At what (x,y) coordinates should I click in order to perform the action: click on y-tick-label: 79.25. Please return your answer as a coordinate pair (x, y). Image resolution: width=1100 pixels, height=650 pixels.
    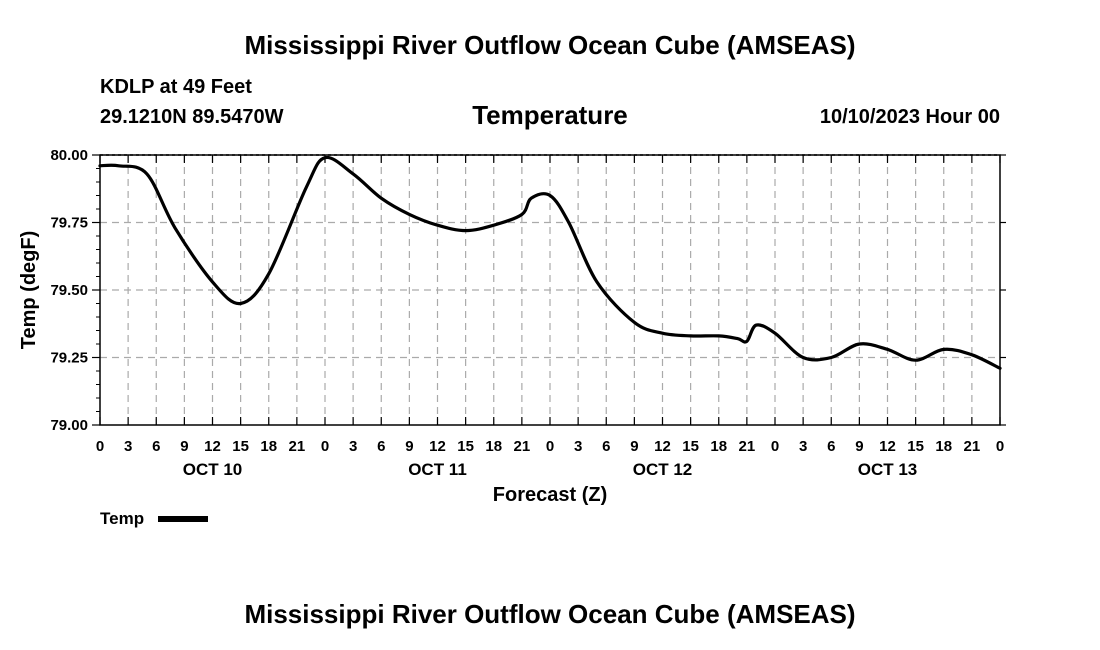
    Looking at the image, I should click on (69, 358).